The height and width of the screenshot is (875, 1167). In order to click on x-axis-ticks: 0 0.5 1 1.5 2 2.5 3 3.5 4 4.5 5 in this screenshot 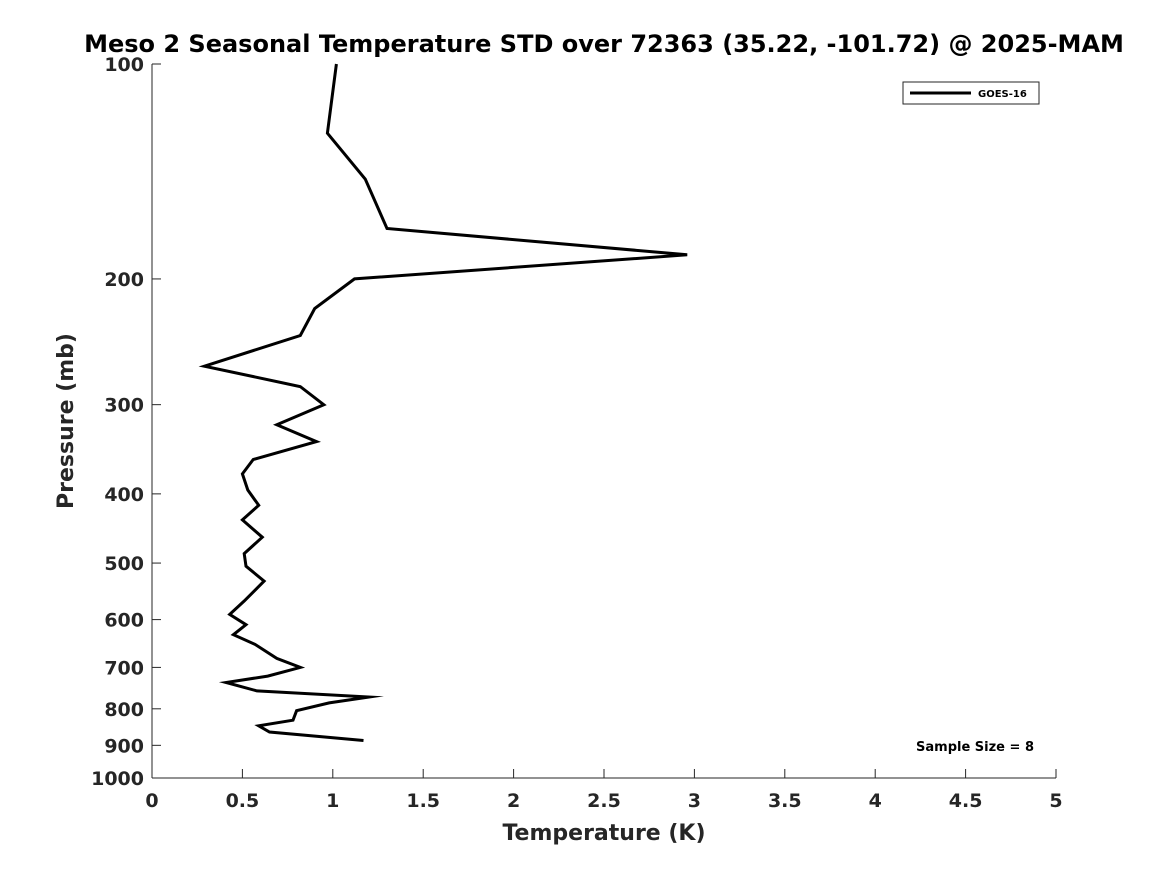, I will do `click(604, 790)`.